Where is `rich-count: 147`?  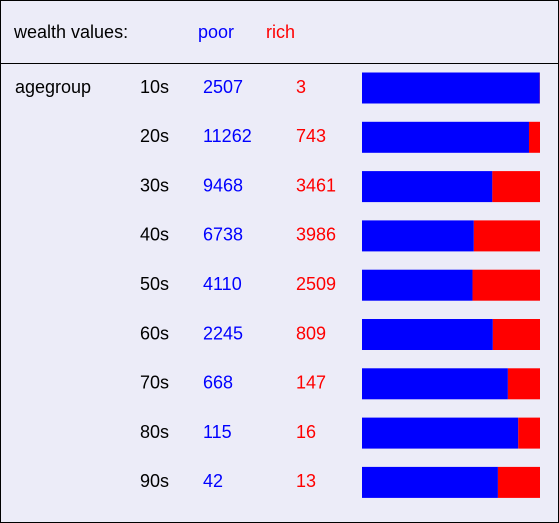 rich-count: 147 is located at coordinates (311, 383).